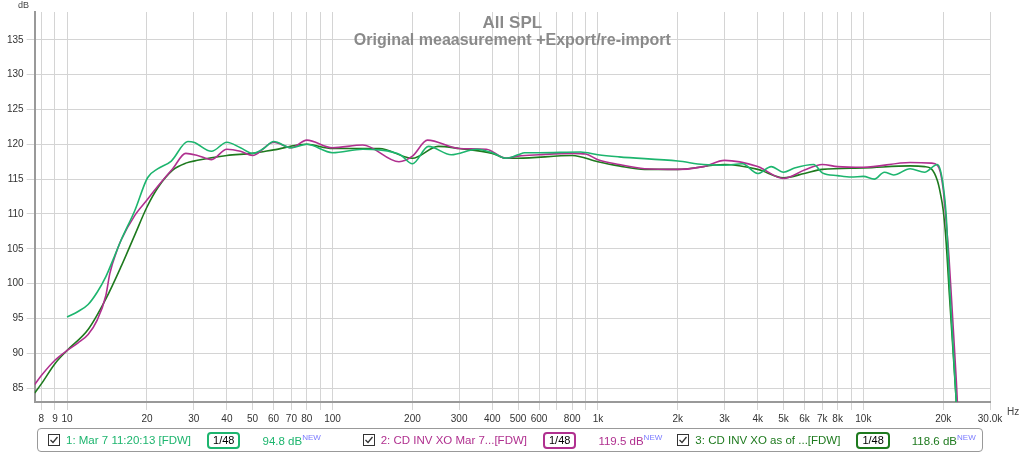 This screenshot has height=457, width=1024. I want to click on x-tick-label: 1k, so click(598, 418).